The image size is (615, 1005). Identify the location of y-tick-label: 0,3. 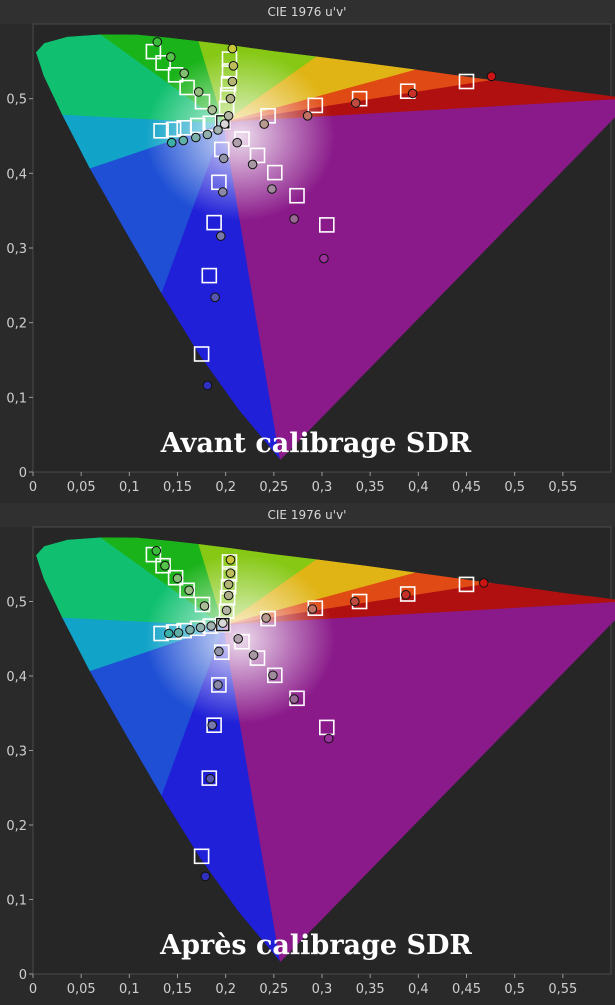
(16, 249).